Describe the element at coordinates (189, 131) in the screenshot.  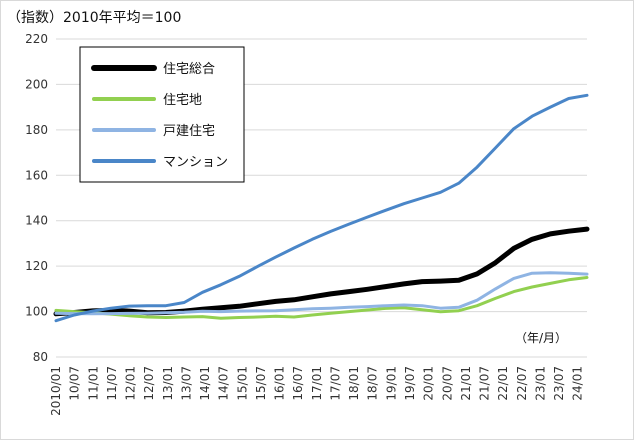
I see `legend-label: 戸建住宅` at that location.